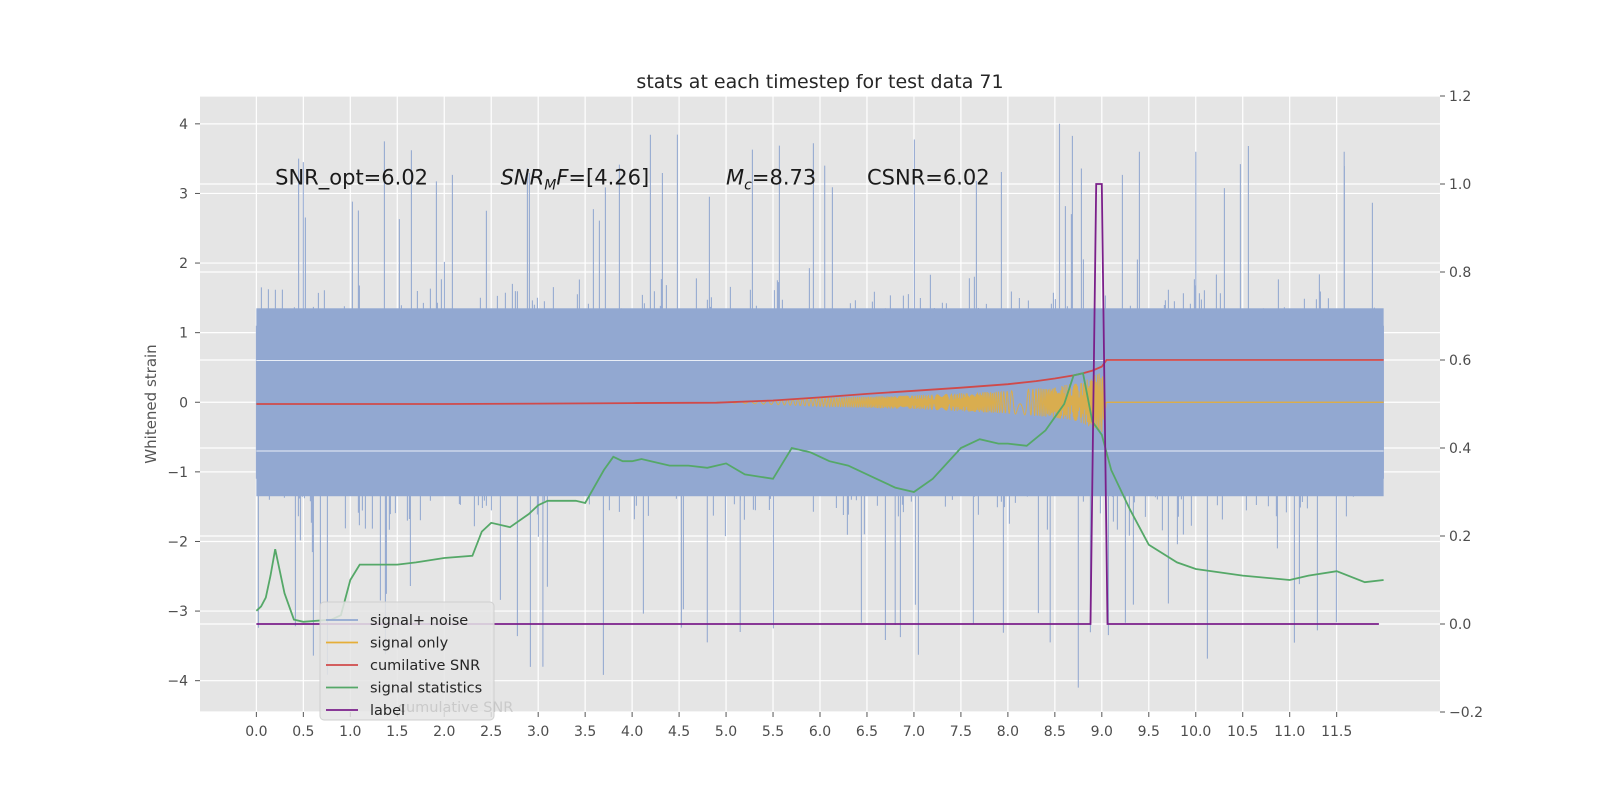 The image size is (1600, 800). Describe the element at coordinates (183, 334) in the screenshot. I see `y-tick-label: 1` at that location.